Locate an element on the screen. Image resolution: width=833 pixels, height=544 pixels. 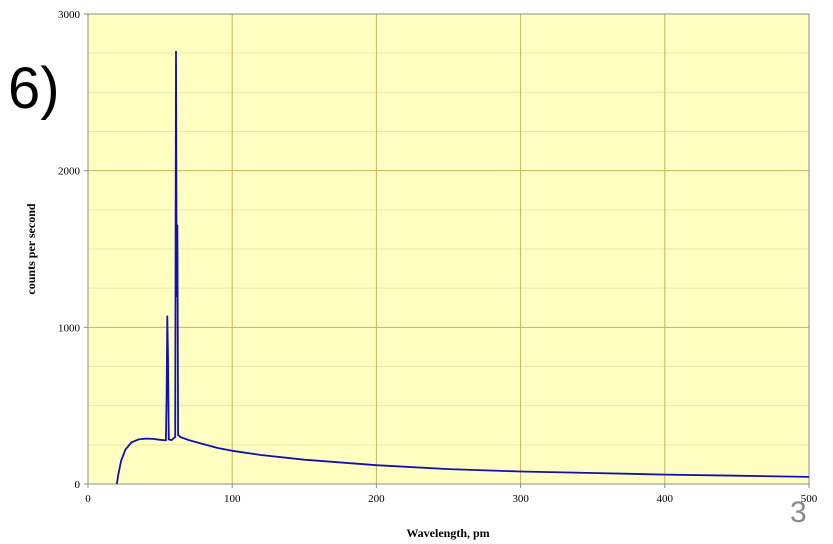
y-axis-title: counts per second is located at coordinates (31, 248).